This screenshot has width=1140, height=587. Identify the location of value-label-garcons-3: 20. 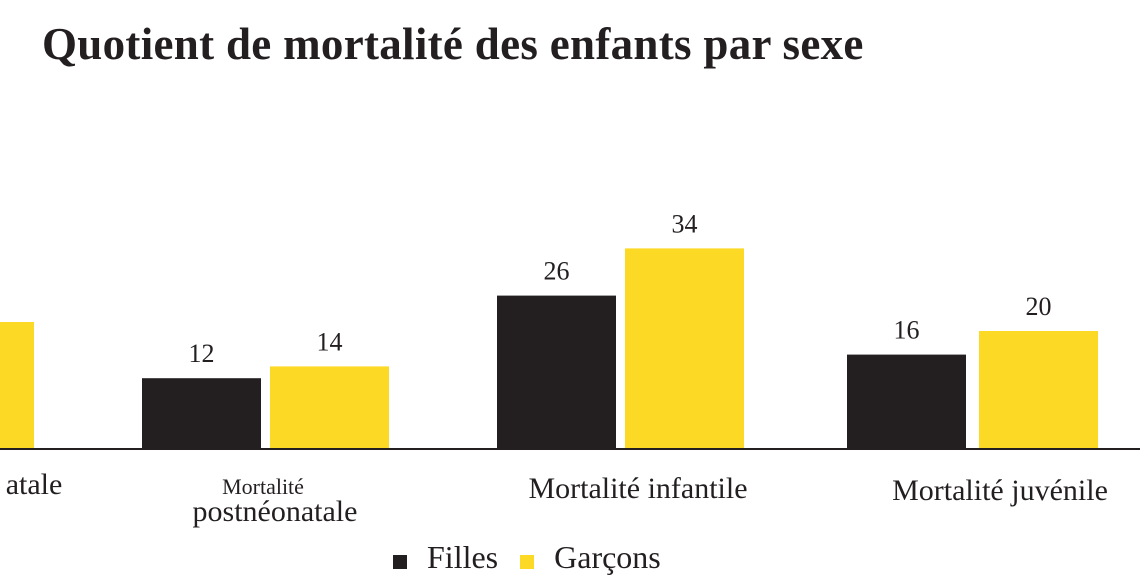
(1039, 306).